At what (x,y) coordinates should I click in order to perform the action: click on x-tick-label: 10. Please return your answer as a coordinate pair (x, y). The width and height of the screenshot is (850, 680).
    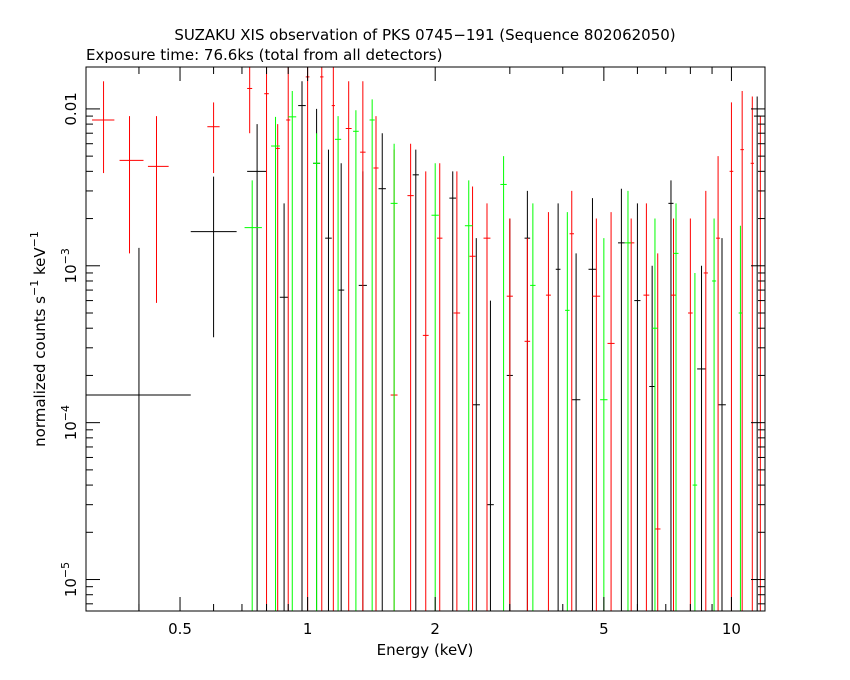
    Looking at the image, I should click on (731, 629).